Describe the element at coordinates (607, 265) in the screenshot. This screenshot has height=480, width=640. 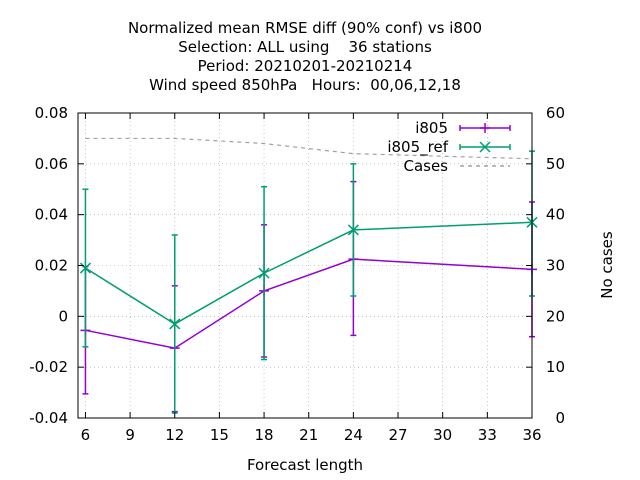
I see `y2-axis-label: No cases` at that location.